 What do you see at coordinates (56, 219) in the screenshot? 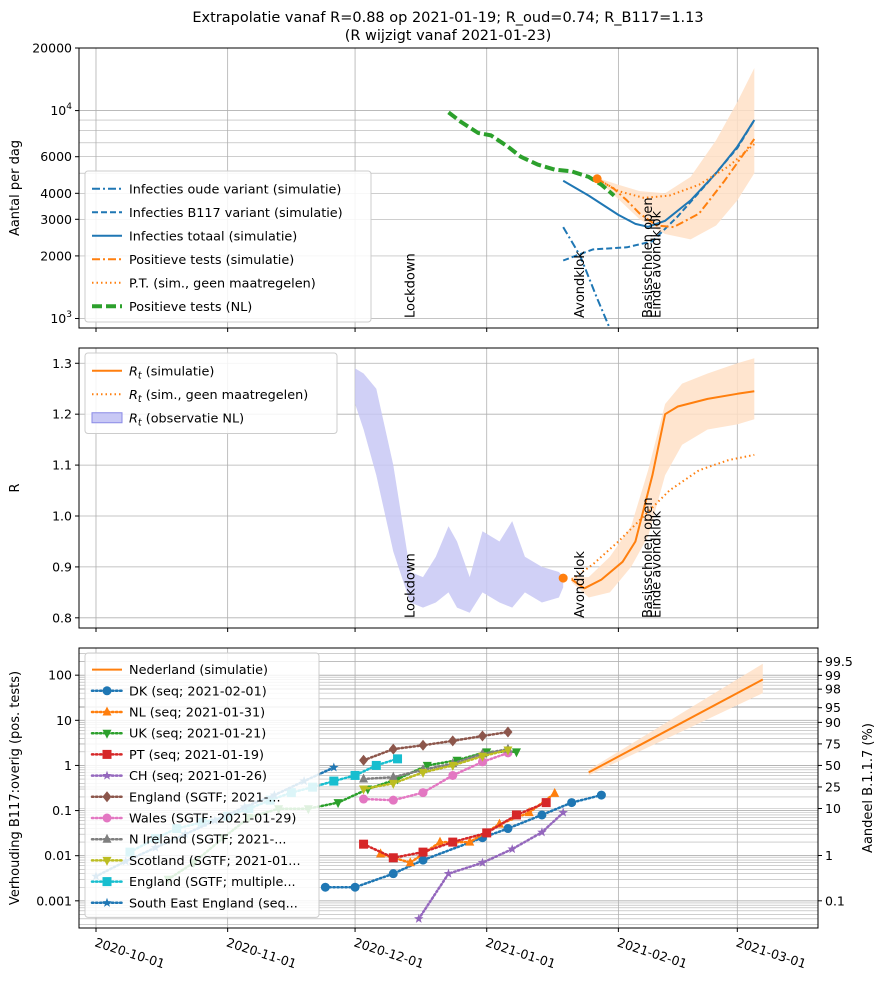
I see `y-tick-label: 3000` at bounding box center [56, 219].